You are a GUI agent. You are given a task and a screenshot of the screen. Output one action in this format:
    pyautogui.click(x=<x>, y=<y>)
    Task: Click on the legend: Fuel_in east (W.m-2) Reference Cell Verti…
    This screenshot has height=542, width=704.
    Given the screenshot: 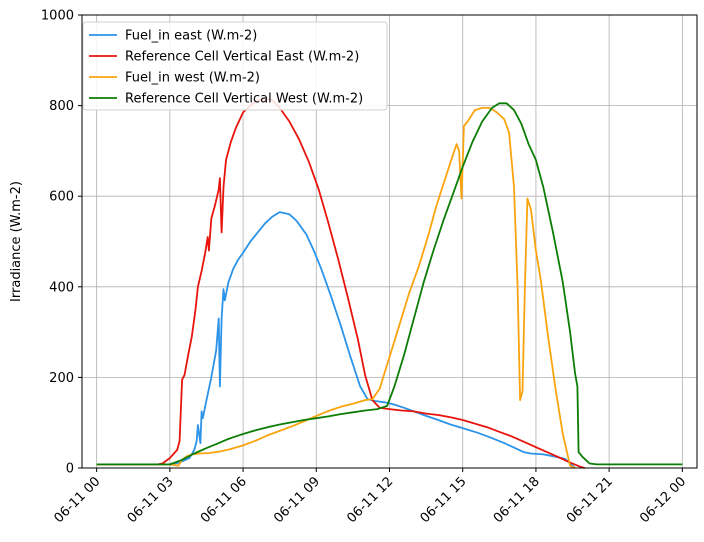 What is the action you would take?
    pyautogui.click(x=235, y=66)
    